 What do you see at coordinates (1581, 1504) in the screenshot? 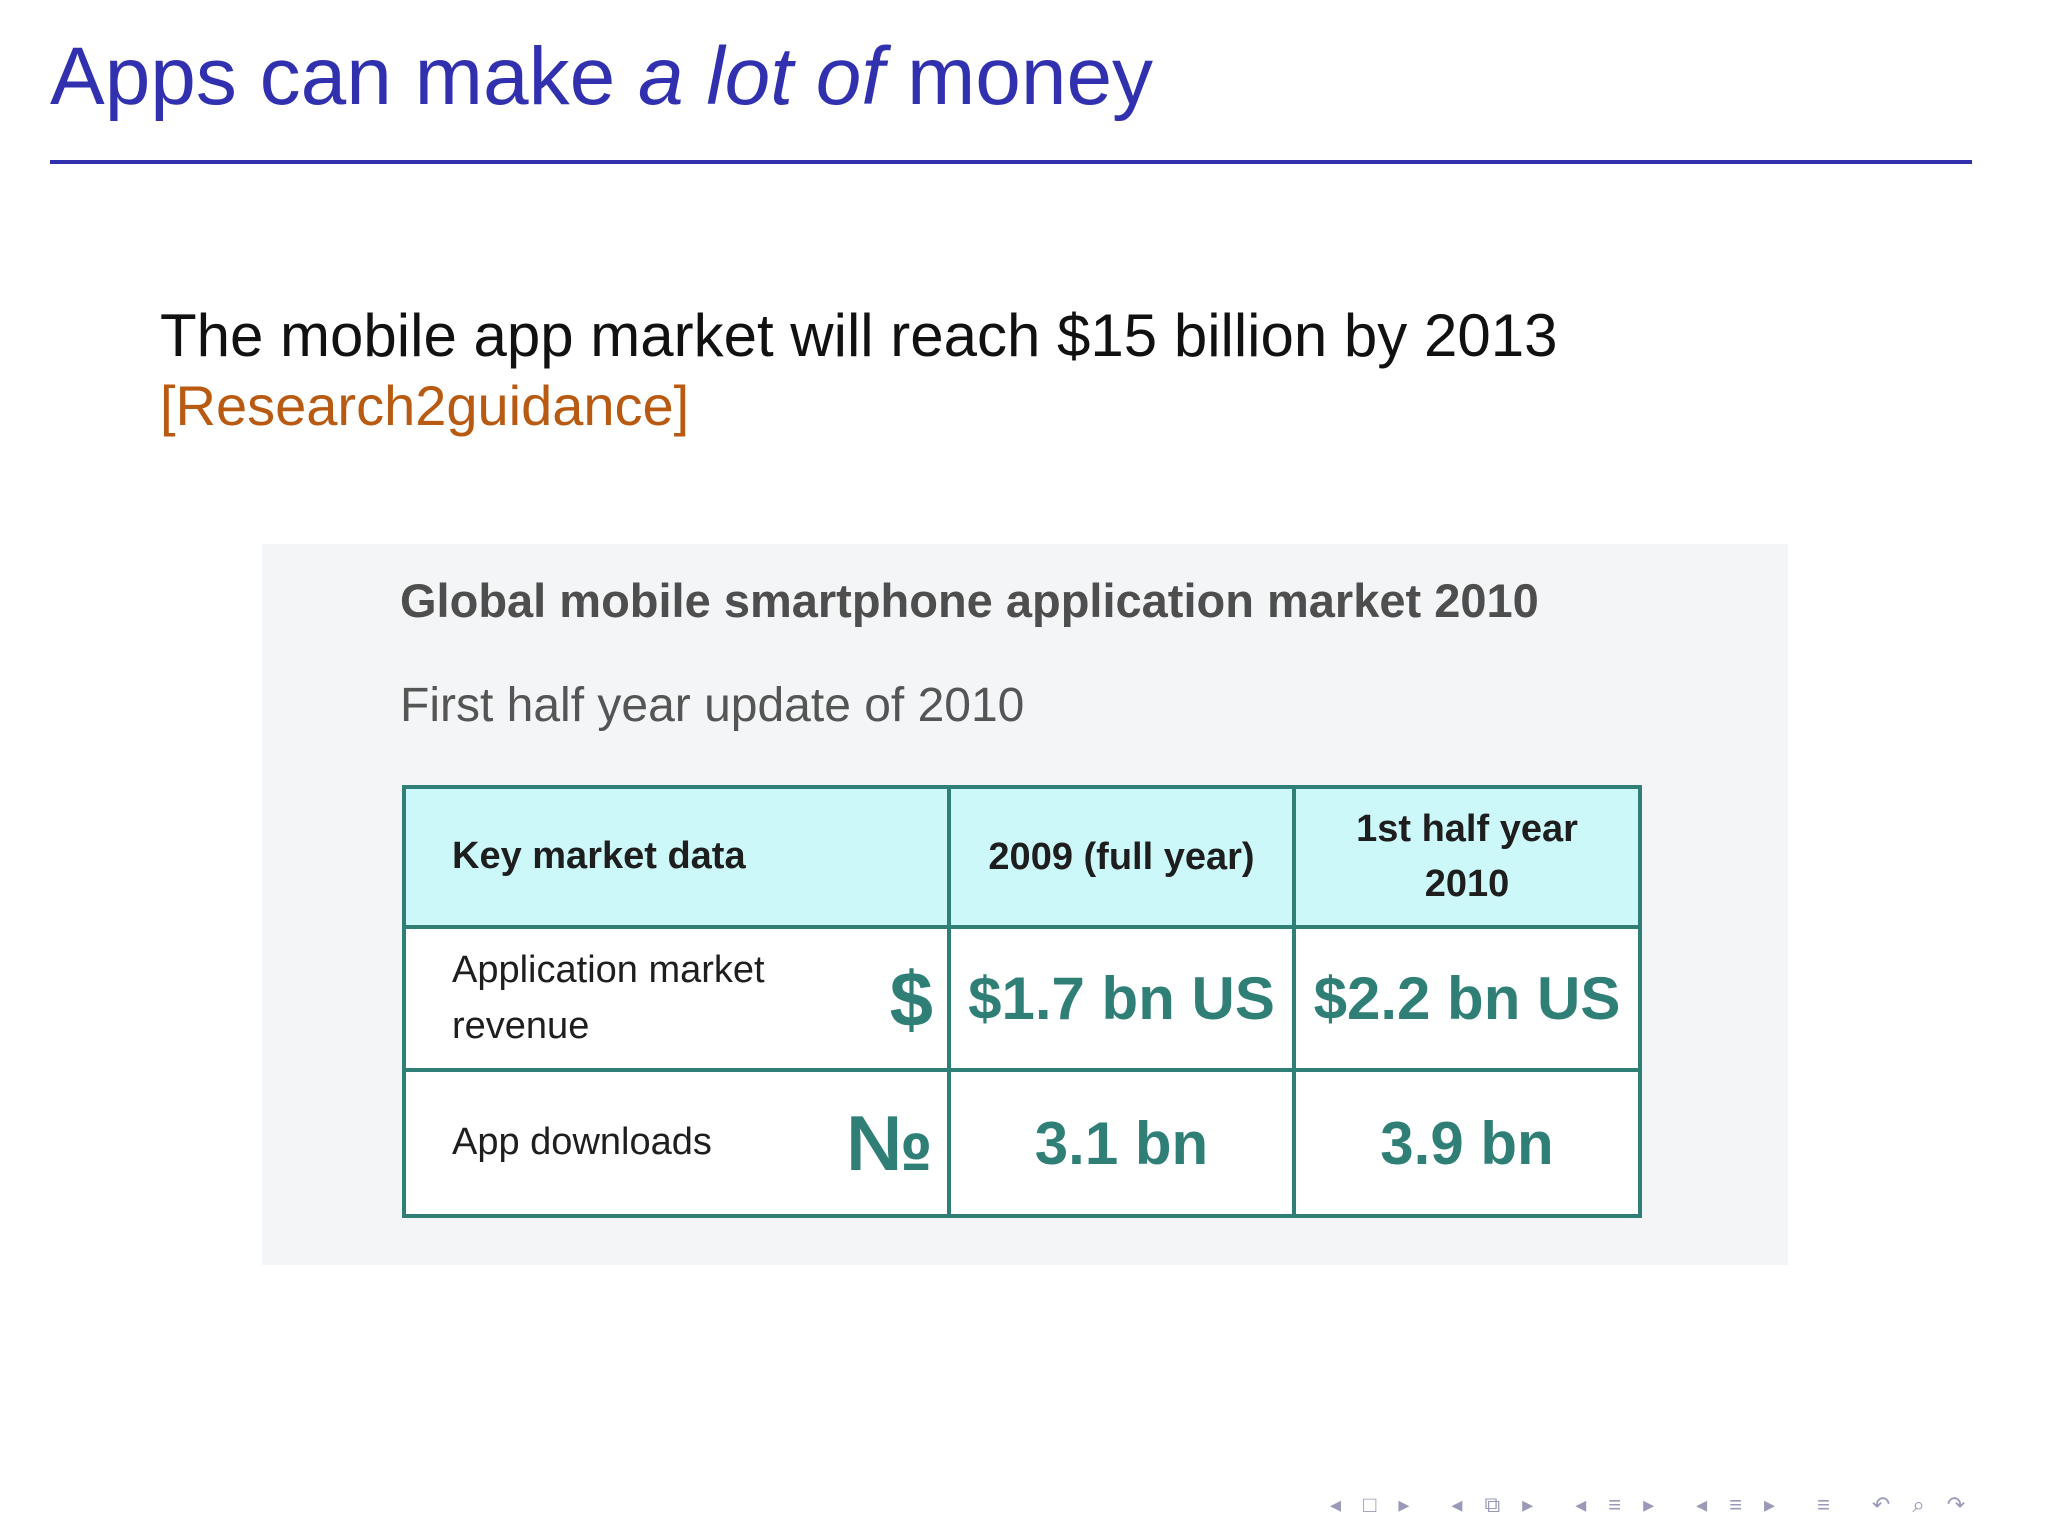
I see `prev-section-icon: ◂` at bounding box center [1581, 1504].